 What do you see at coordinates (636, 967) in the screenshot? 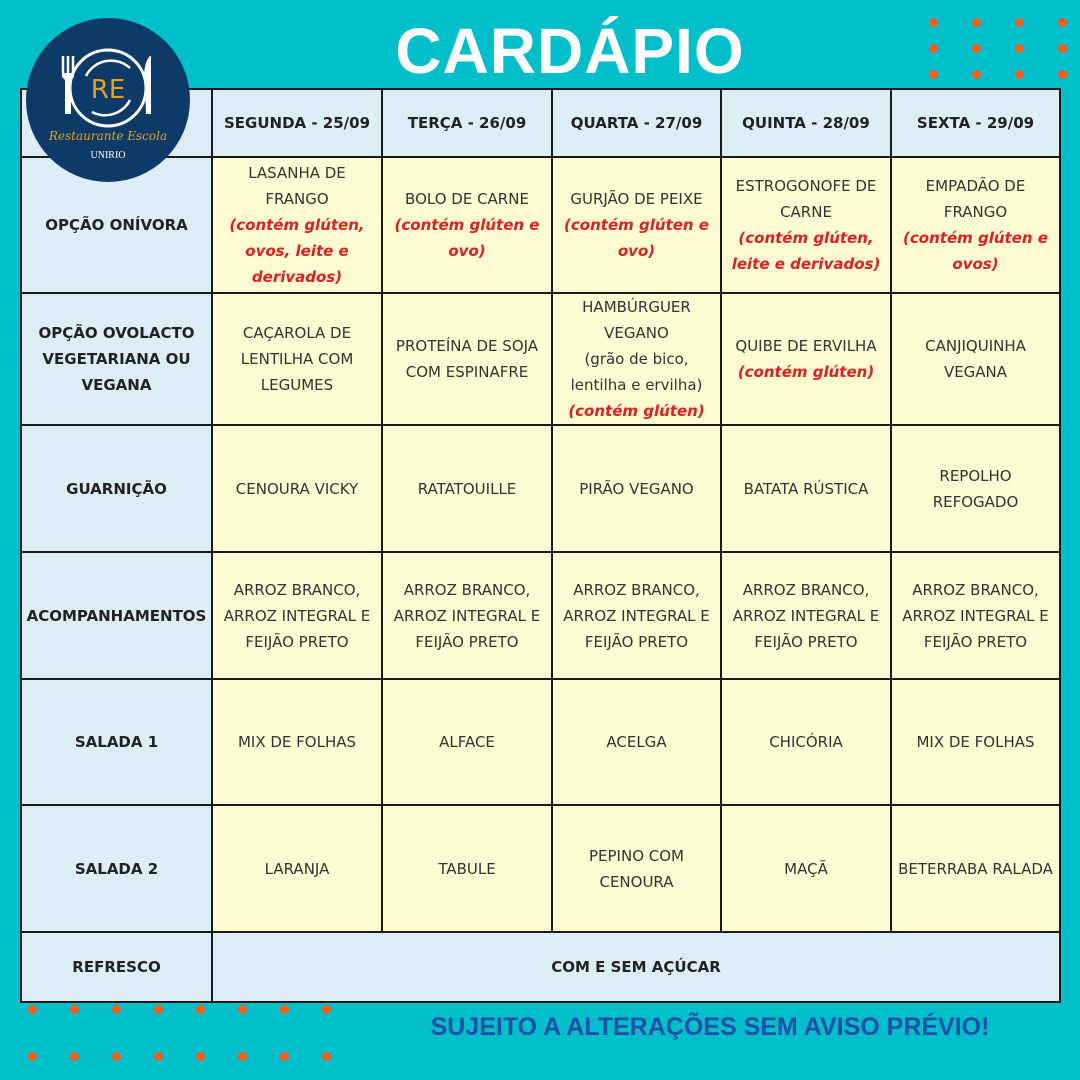
I see `refresco-value: COM E SEM AÇÚCAR` at bounding box center [636, 967].